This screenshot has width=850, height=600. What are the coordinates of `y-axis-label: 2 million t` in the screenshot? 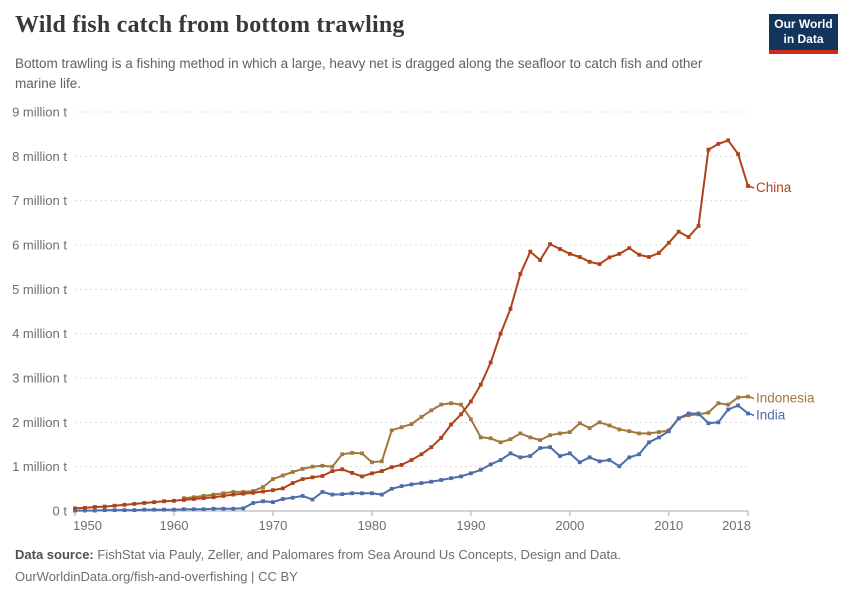 It's located at (39, 422).